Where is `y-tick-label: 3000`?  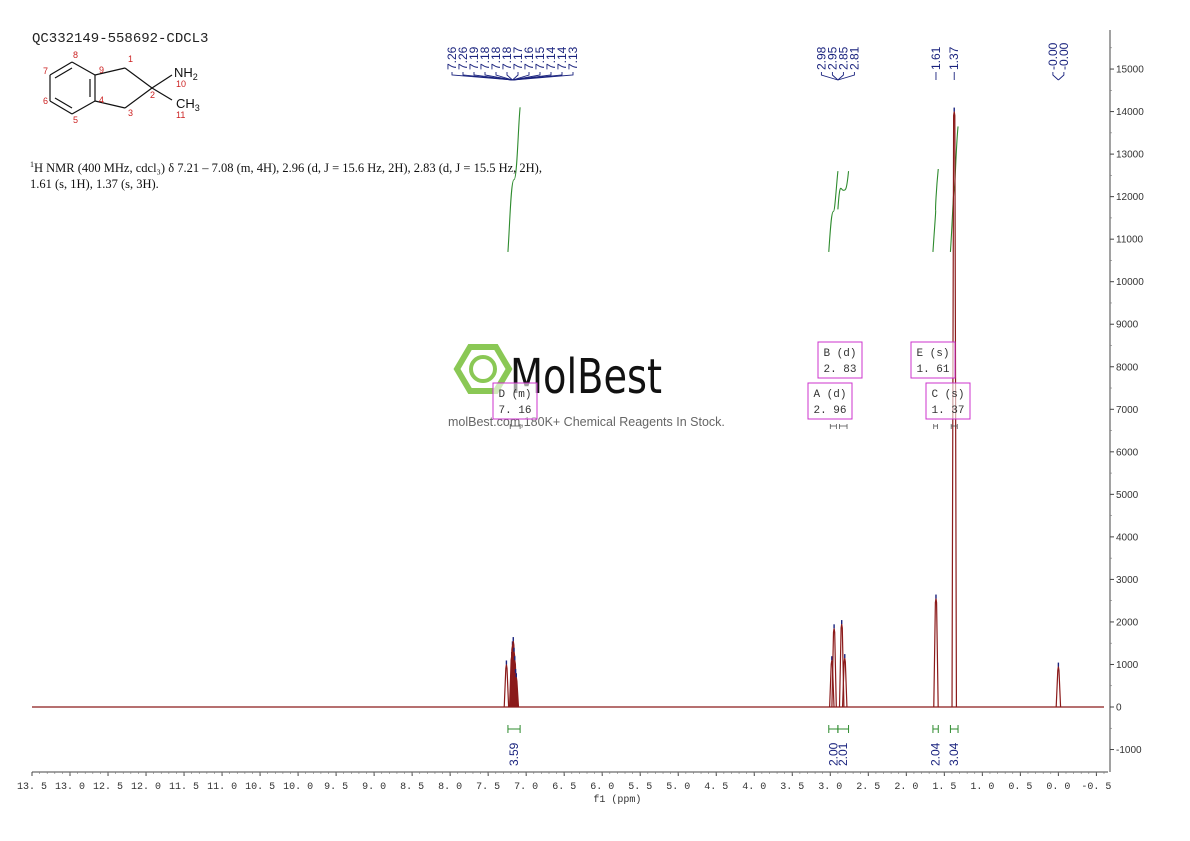 y-tick-label: 3000 is located at coordinates (1127, 580).